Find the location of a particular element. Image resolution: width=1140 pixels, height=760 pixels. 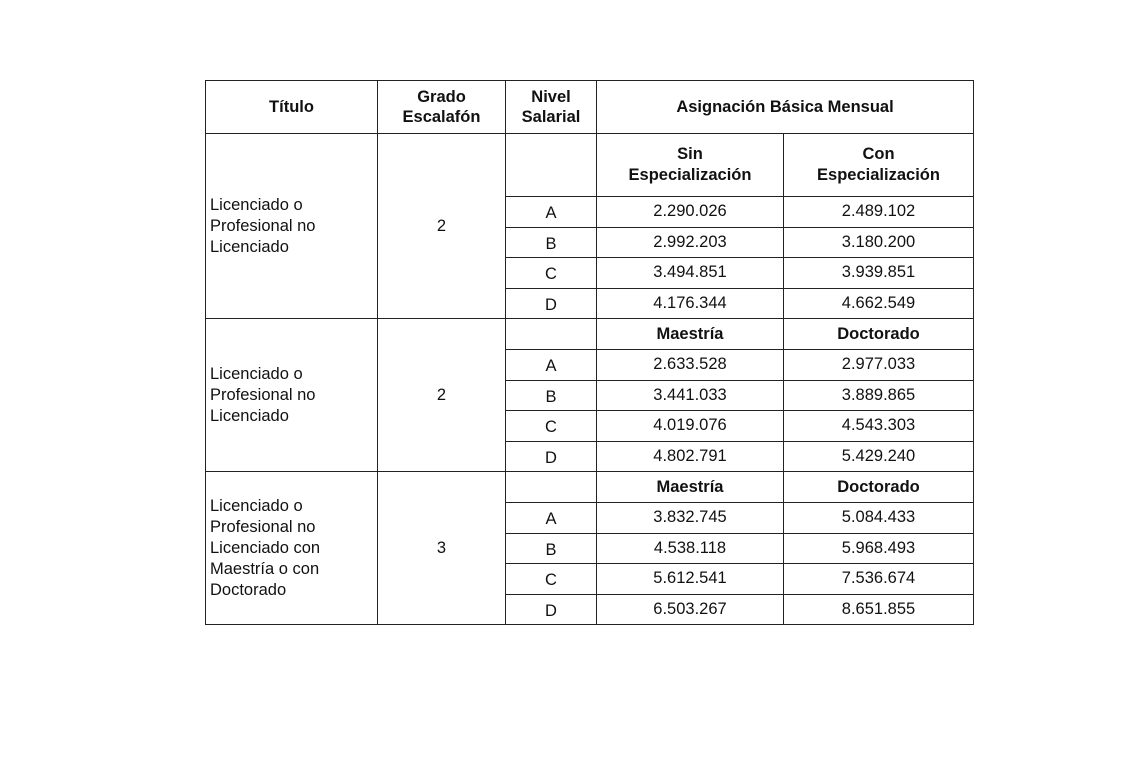

header-asignacion: Asignación Básica Mensual is located at coordinates (785, 107).